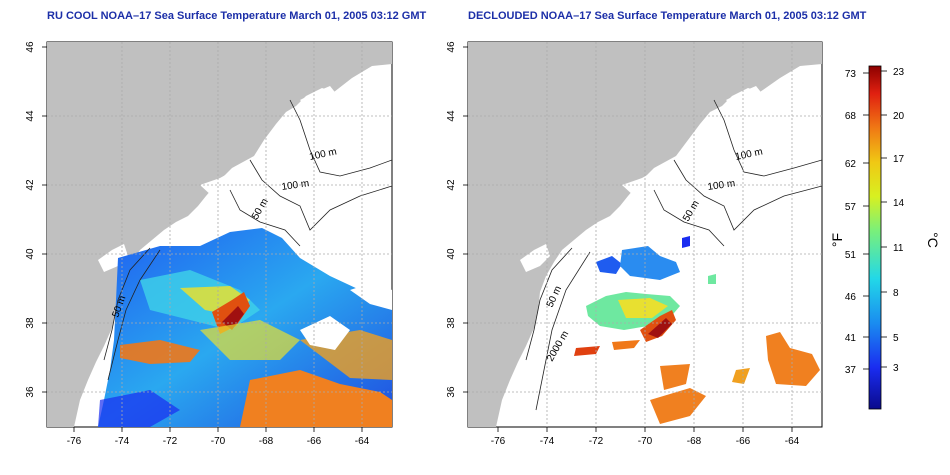 The image size is (950, 475). What do you see at coordinates (933, 240) in the screenshot?
I see `celsius-unit-label: °C` at bounding box center [933, 240].